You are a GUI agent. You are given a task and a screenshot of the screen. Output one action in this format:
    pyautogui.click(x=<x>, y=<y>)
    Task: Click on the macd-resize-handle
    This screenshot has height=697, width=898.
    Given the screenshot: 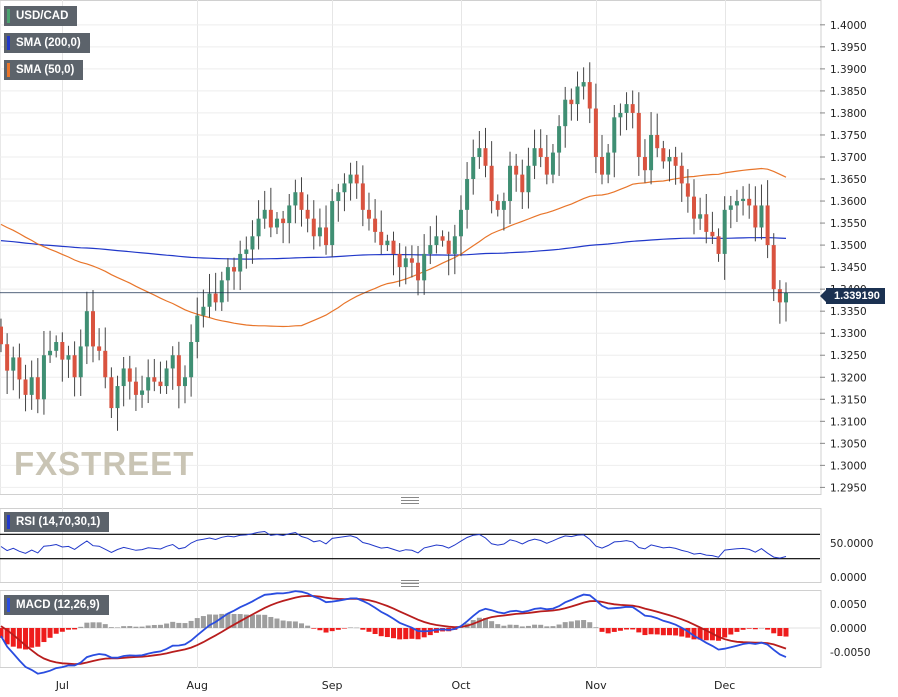 What is the action you would take?
    pyautogui.click(x=410, y=583)
    